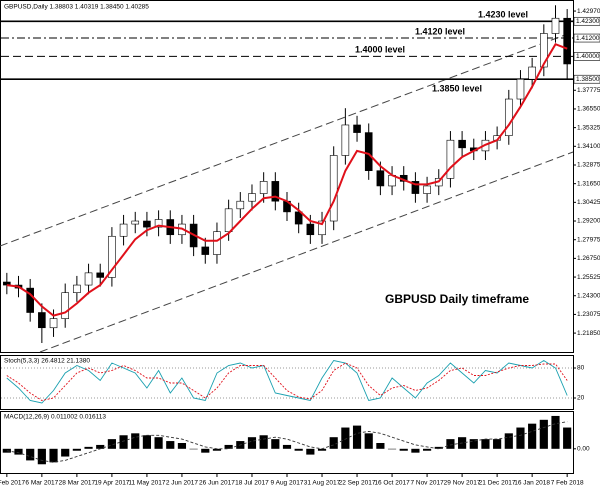 This screenshot has width=600, height=490. Describe the element at coordinates (588, 11) in the screenshot. I see `y-tick-label: 1.42970` at that location.